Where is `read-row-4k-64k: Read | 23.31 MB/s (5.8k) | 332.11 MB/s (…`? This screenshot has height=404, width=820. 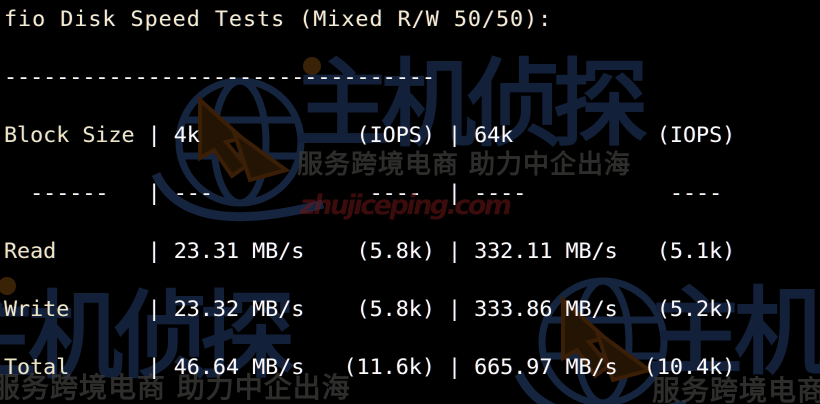
read-row-4k-64k: Read | 23.31 MB/s (5.8k) | 332.11 MB/s (… is located at coordinates (370, 251).